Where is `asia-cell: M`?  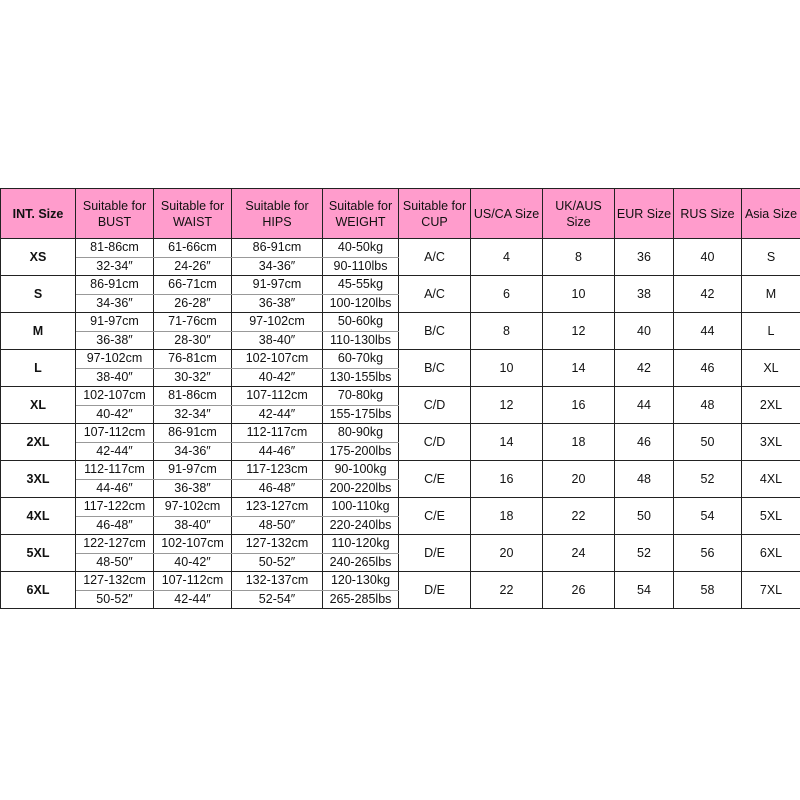 asia-cell: M is located at coordinates (770, 294).